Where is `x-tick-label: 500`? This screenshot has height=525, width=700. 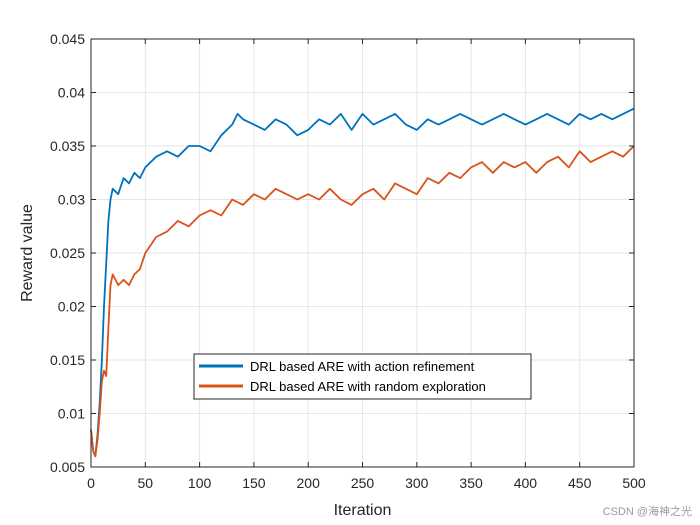
x-tick-label: 500 is located at coordinates (634, 483).